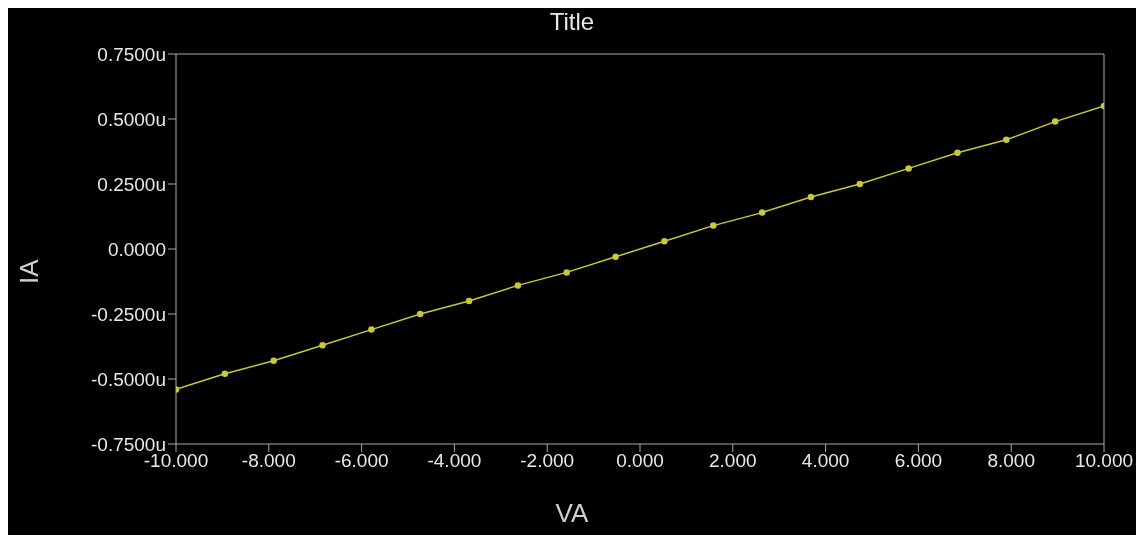  I want to click on y-axis-title: IA, so click(29, 271).